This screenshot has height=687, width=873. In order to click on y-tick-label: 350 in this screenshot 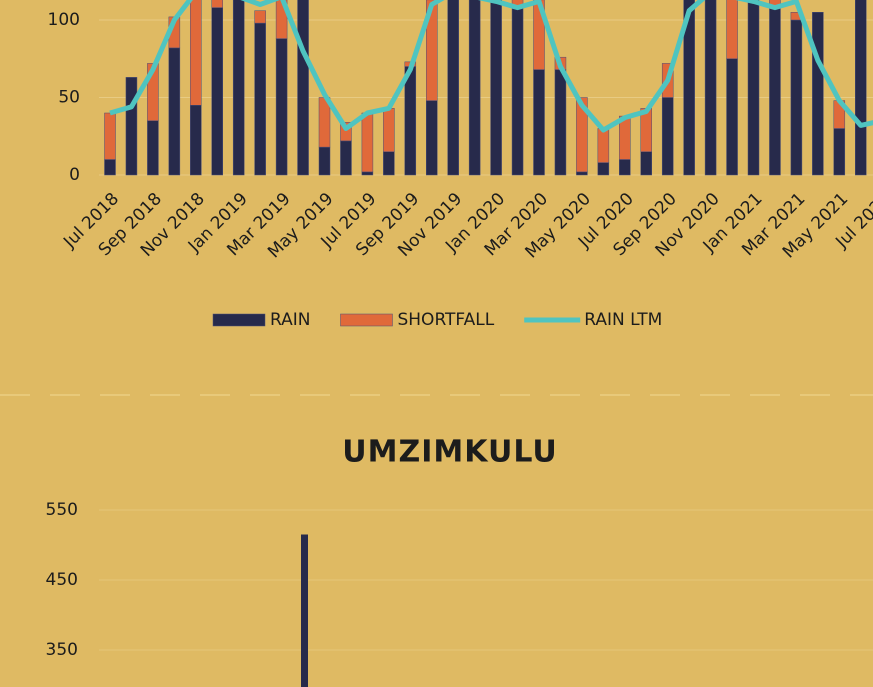, I will do `click(62, 650)`.